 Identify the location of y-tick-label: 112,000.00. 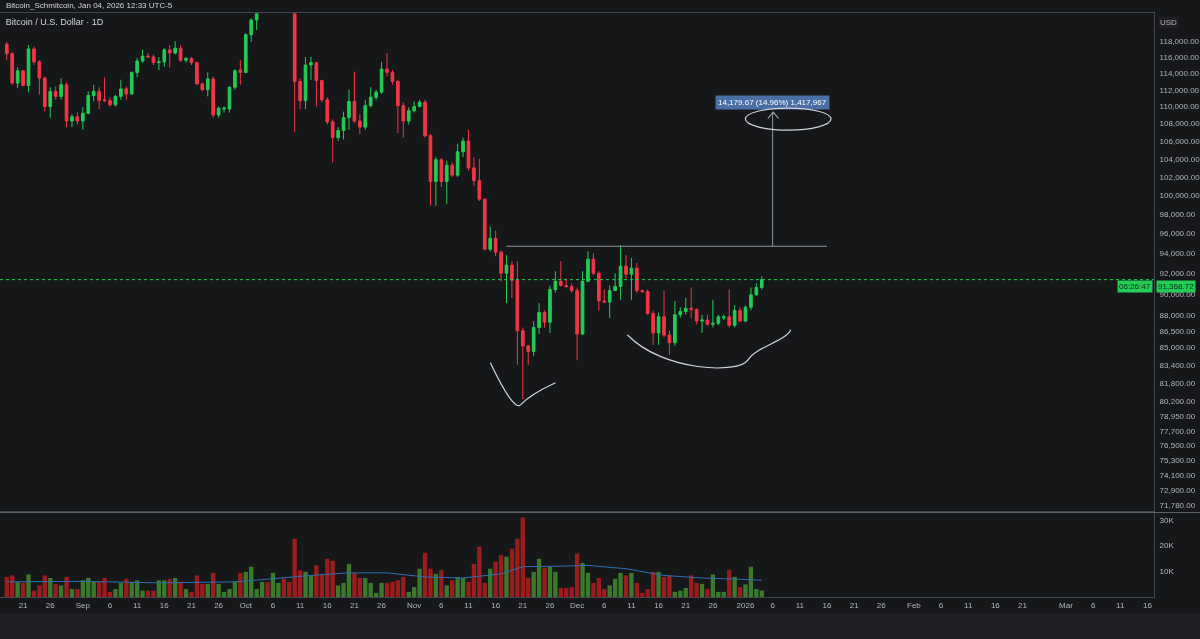
(1179, 90).